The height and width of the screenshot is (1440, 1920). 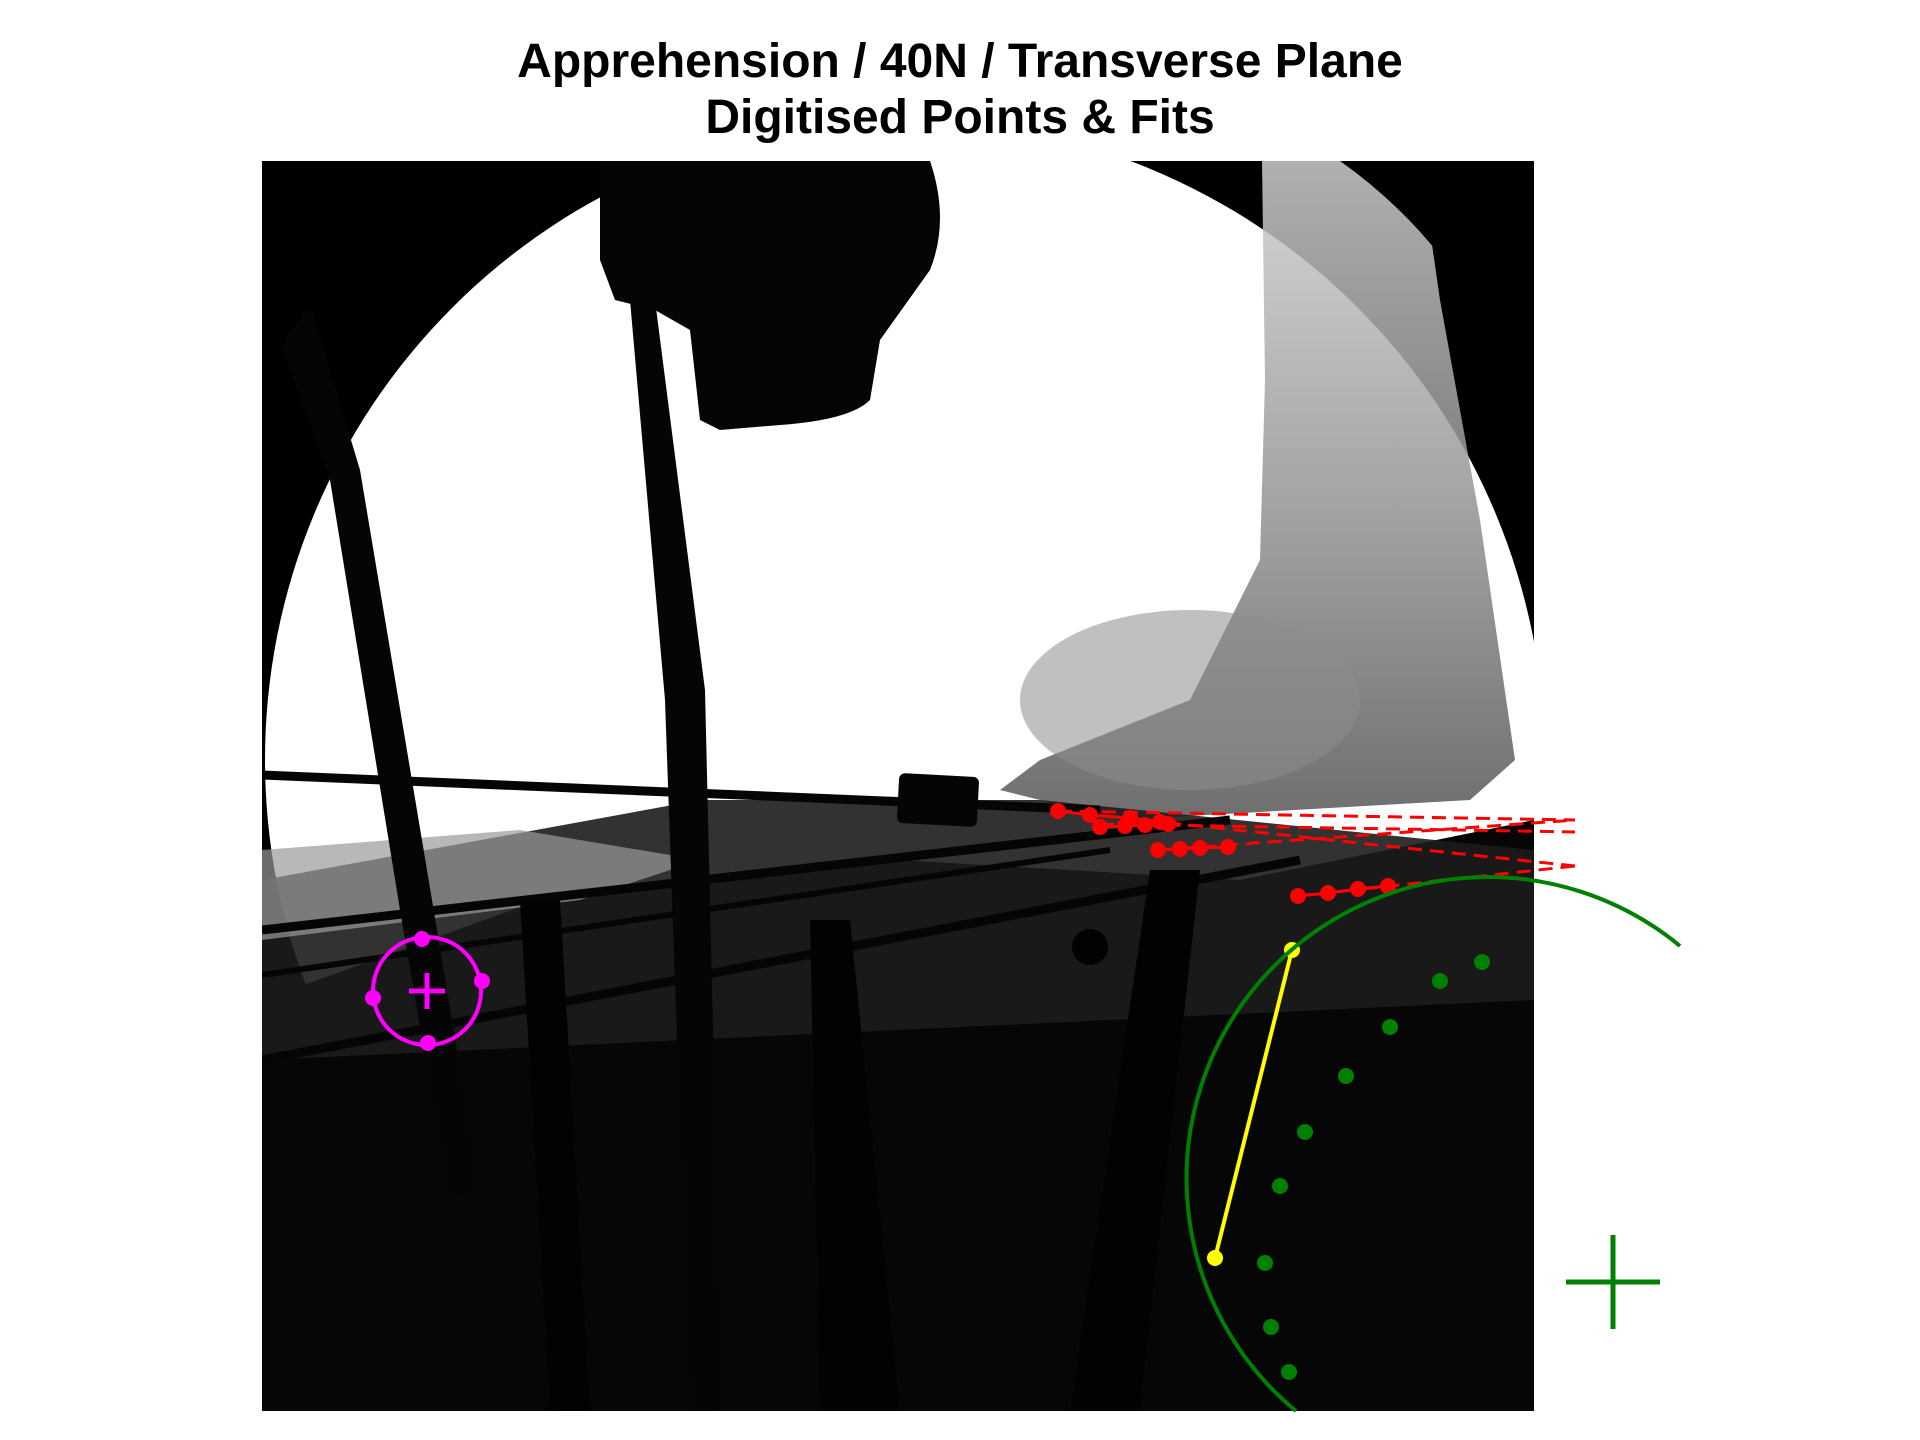 I want to click on yellow-point, so click(x=1215, y=1258).